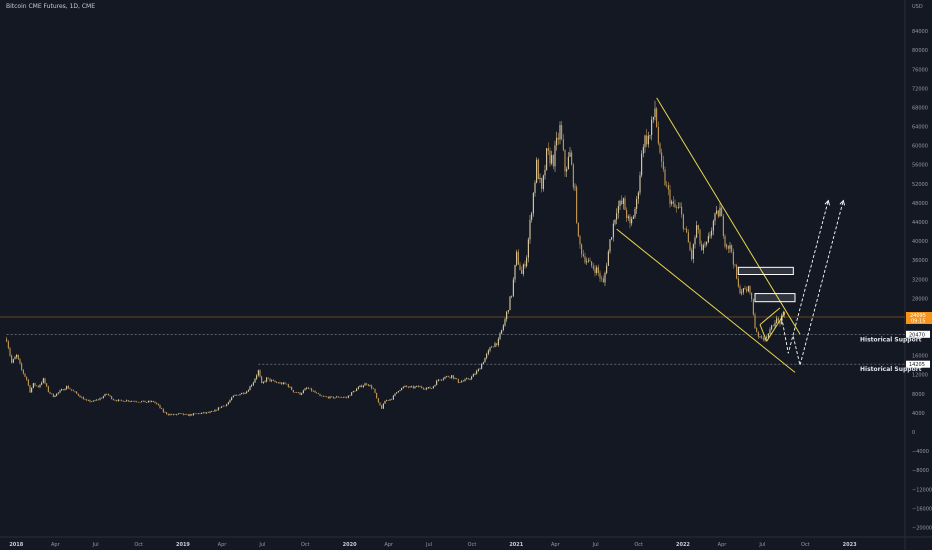  Describe the element at coordinates (350, 545) in the screenshot. I see `time-tick-label: 2020` at that location.